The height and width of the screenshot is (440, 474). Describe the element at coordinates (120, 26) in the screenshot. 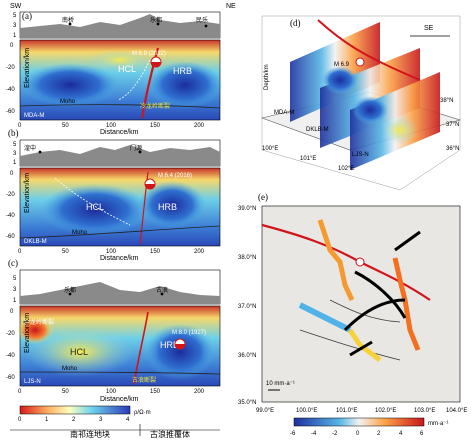

I see `panel-a-topo` at that location.